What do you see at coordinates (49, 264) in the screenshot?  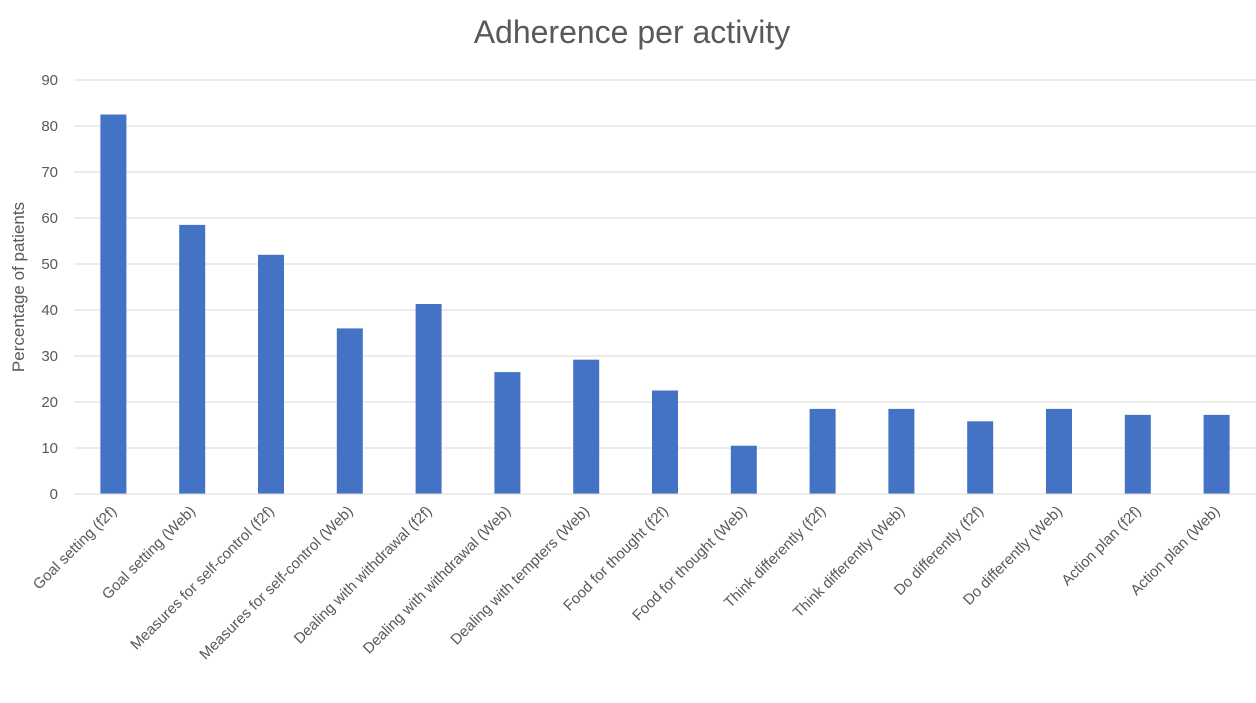 I see `y-tick-label: 50` at bounding box center [49, 264].